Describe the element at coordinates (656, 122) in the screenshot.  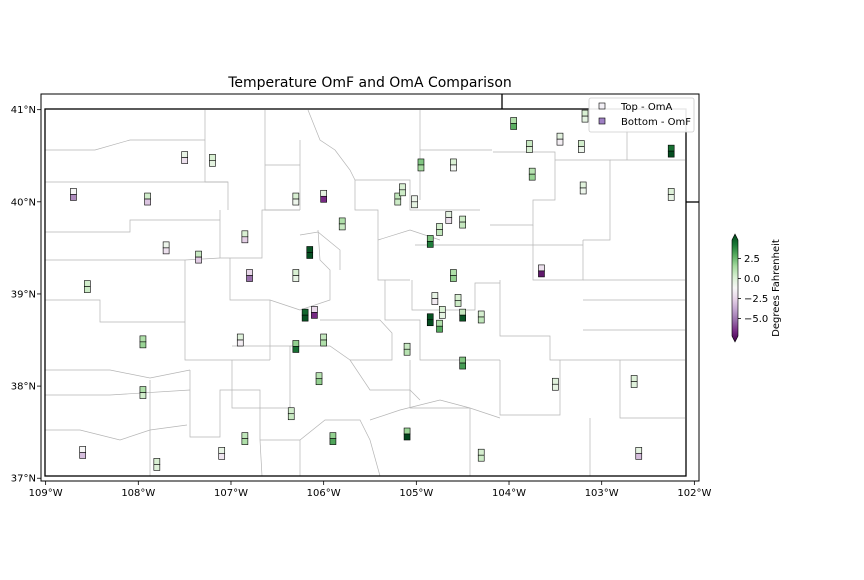
I see `legend-label-omf: Bottom - OmF` at that location.